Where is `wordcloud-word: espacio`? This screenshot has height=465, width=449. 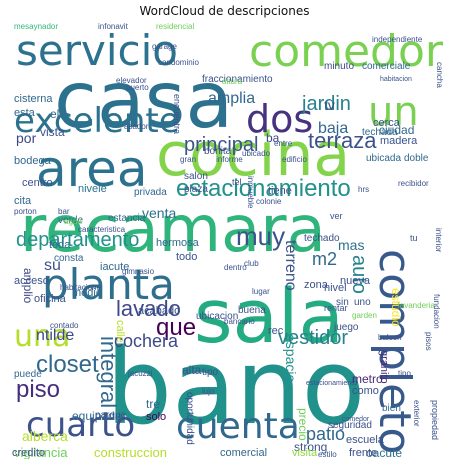
wordcloud-word: espacio is located at coordinates (291, 358).